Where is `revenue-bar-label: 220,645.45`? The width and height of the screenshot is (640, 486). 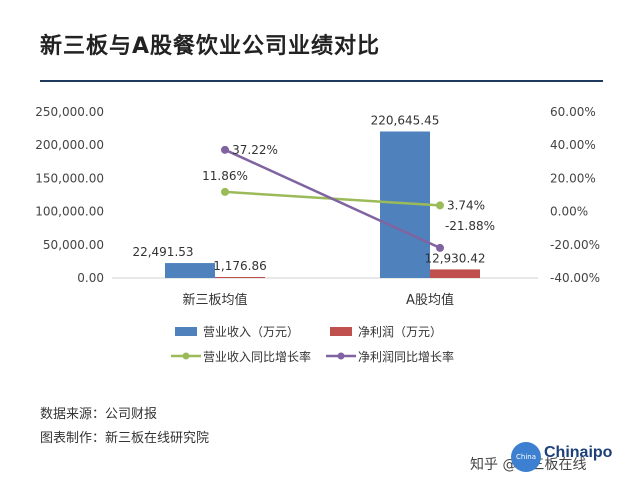
revenue-bar-label: 220,645.45 is located at coordinates (405, 120).